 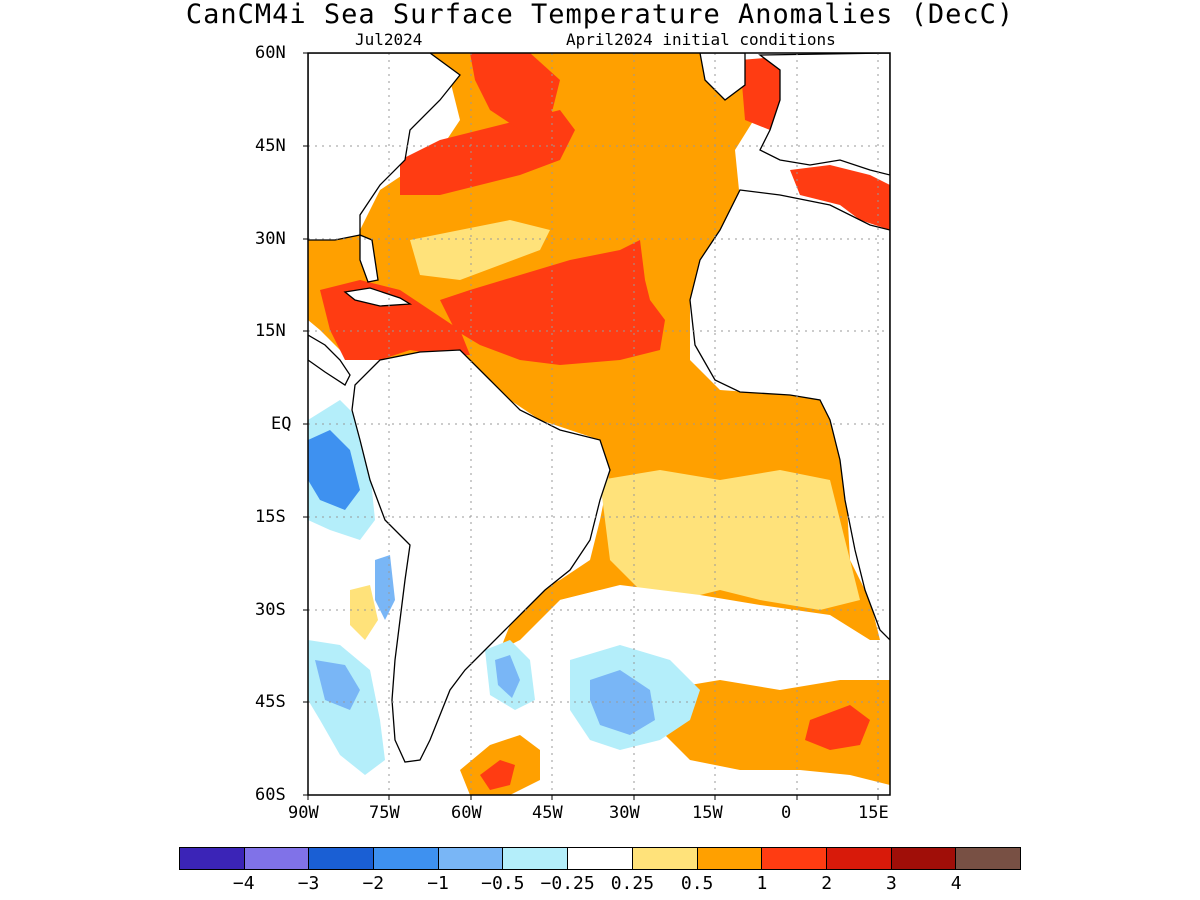 I want to click on lon-label-45w: 45W, so click(x=547, y=813).